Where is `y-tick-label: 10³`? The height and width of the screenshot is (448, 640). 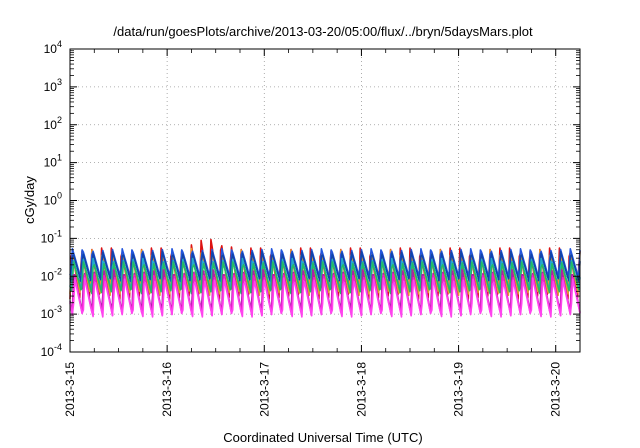
y-tick-label: 10³ is located at coordinates (53, 85).